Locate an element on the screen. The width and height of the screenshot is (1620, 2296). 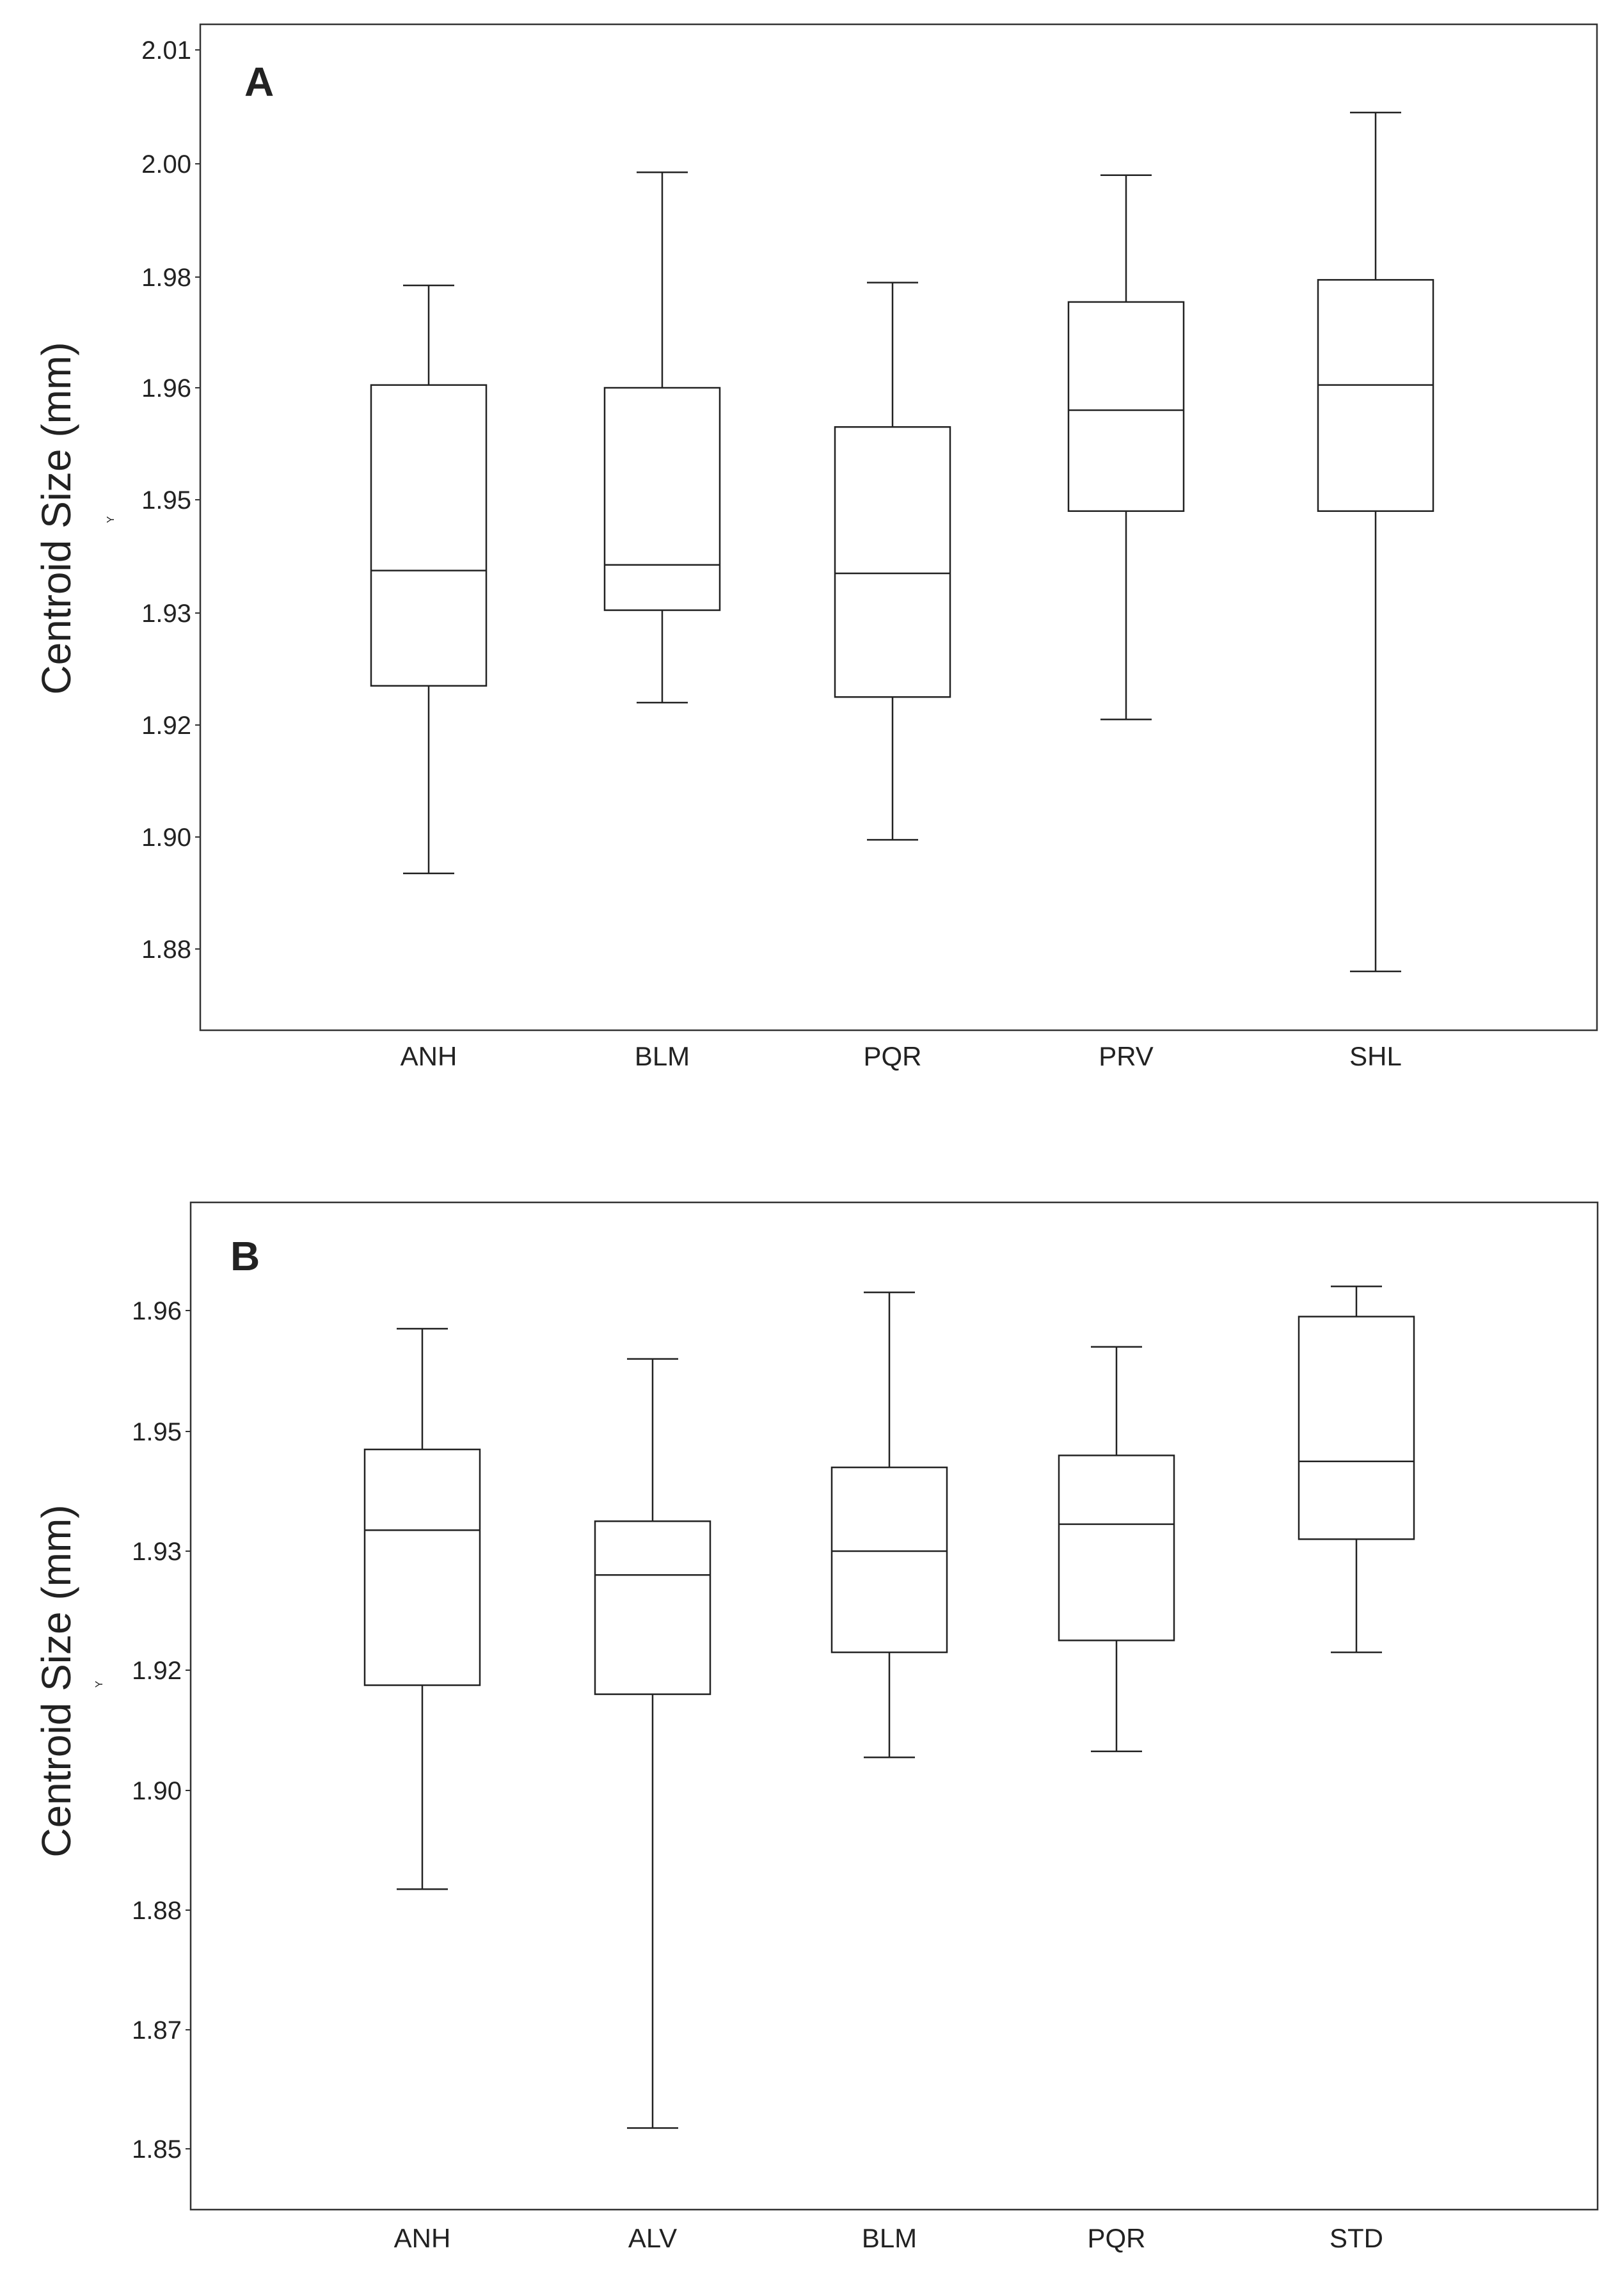
y-tick-label: 2.00 is located at coordinates (166, 164).